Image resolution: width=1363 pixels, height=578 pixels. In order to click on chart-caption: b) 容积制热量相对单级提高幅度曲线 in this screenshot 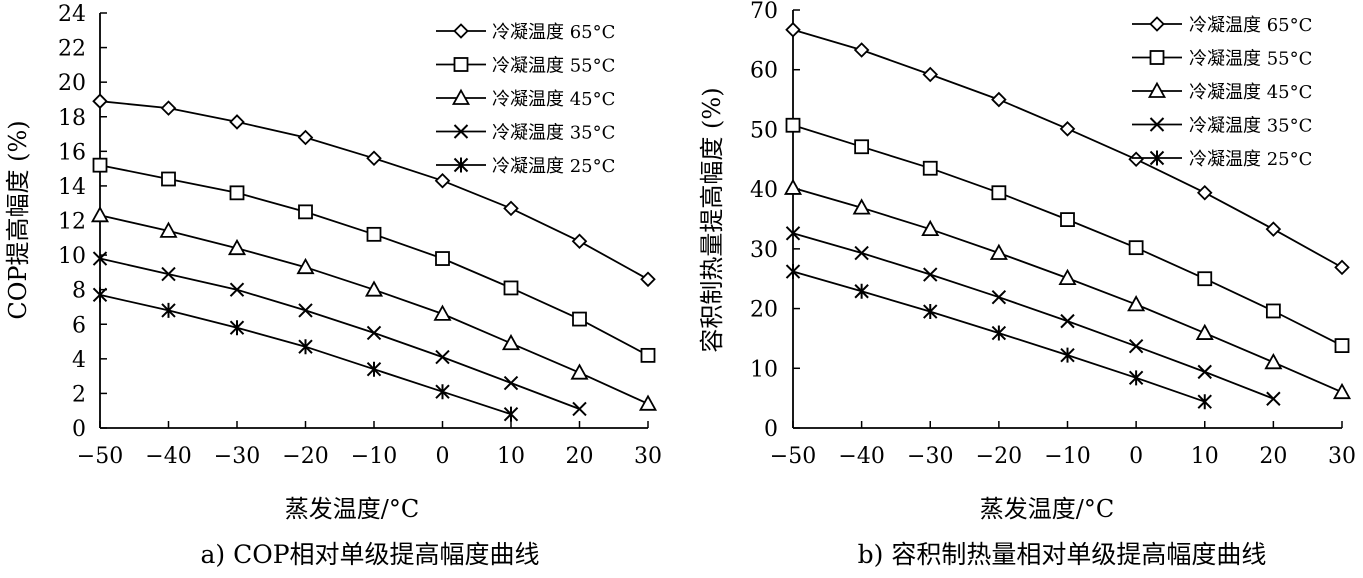, I will do `click(1062, 554)`.